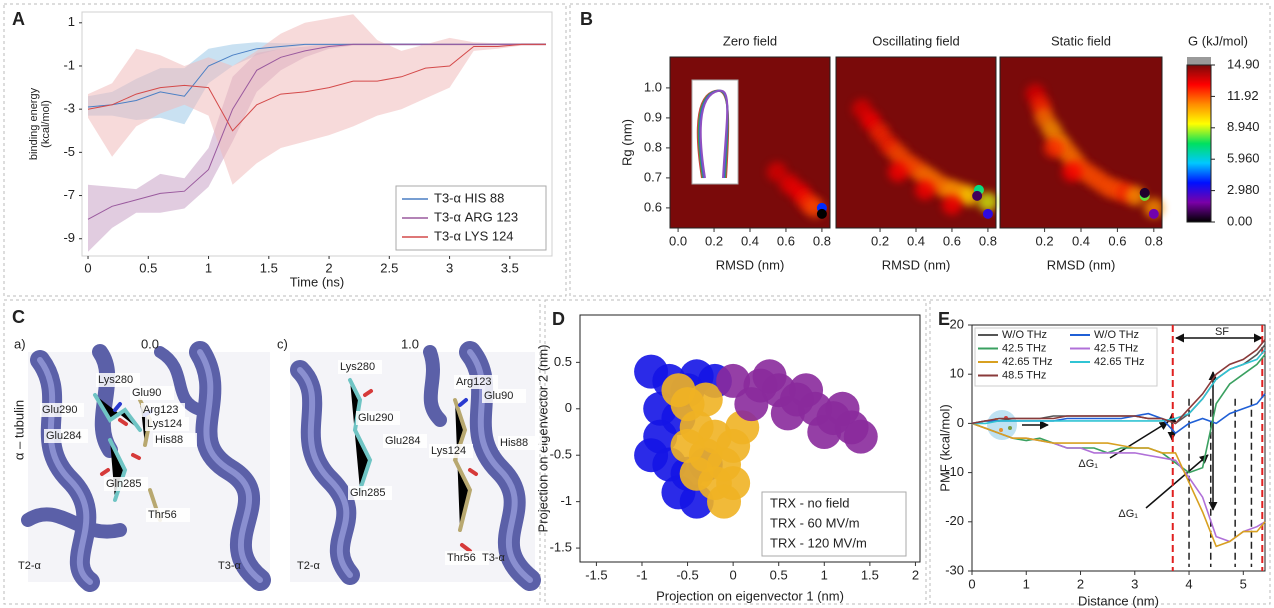 This screenshot has width=1274, height=608. Describe the element at coordinates (34, 123) in the screenshot. I see `y-axis-label: binding energy` at that location.